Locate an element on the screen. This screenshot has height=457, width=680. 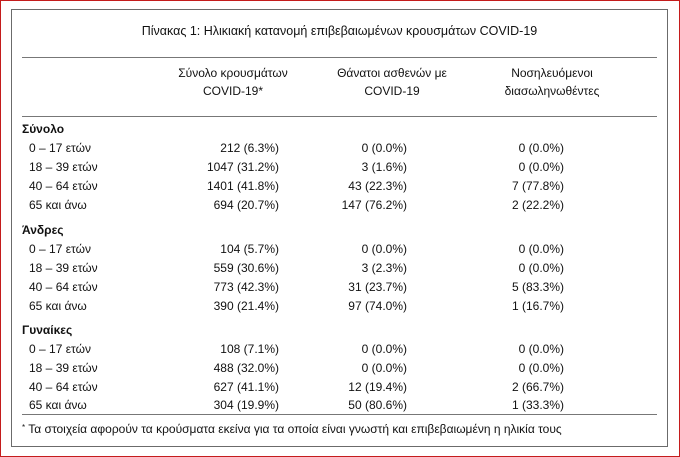
intubated-cell: 1 (16.7%) is located at coordinates (537, 306).